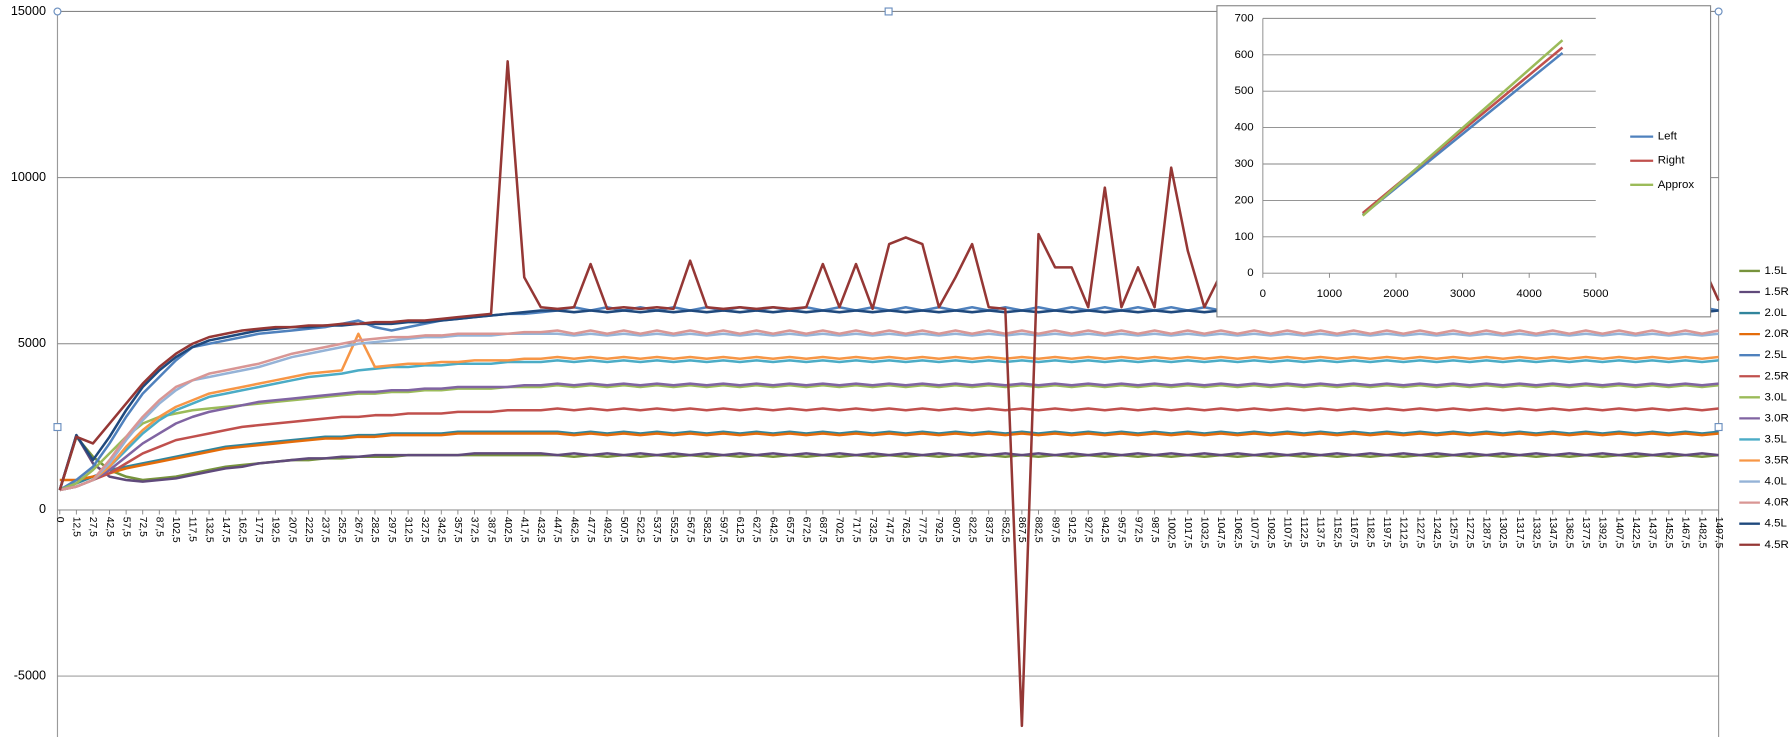 Image resolution: width=1791 pixels, height=737 pixels. What do you see at coordinates (341, 530) in the screenshot?
I see `x-tick-label: 252,5` at bounding box center [341, 530].